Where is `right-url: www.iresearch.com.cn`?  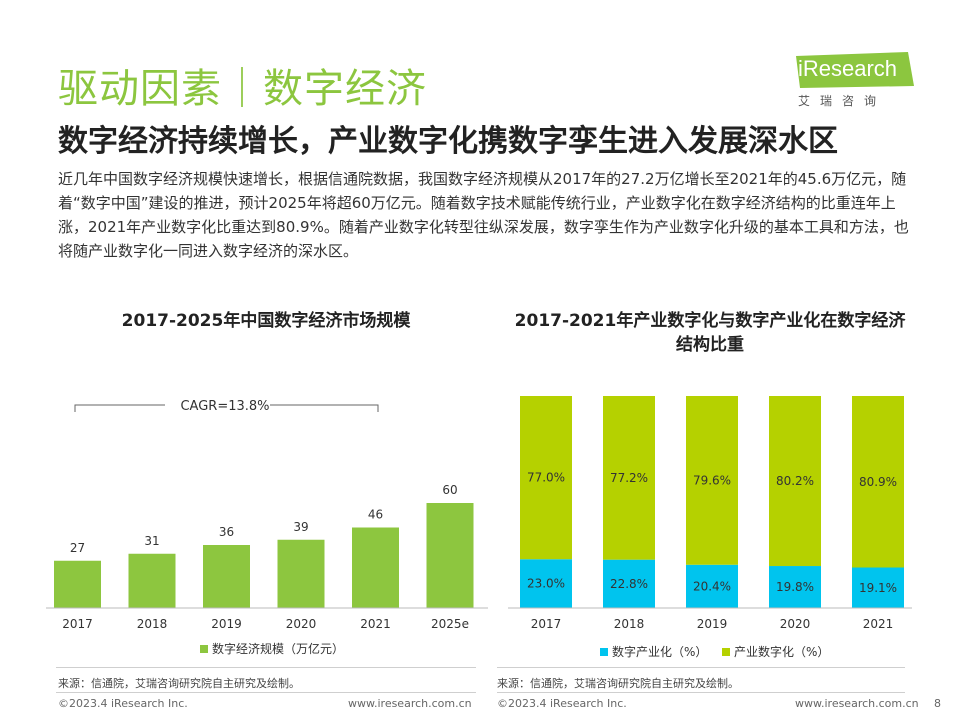
right-url: www.iresearch.com.cn is located at coordinates (857, 703).